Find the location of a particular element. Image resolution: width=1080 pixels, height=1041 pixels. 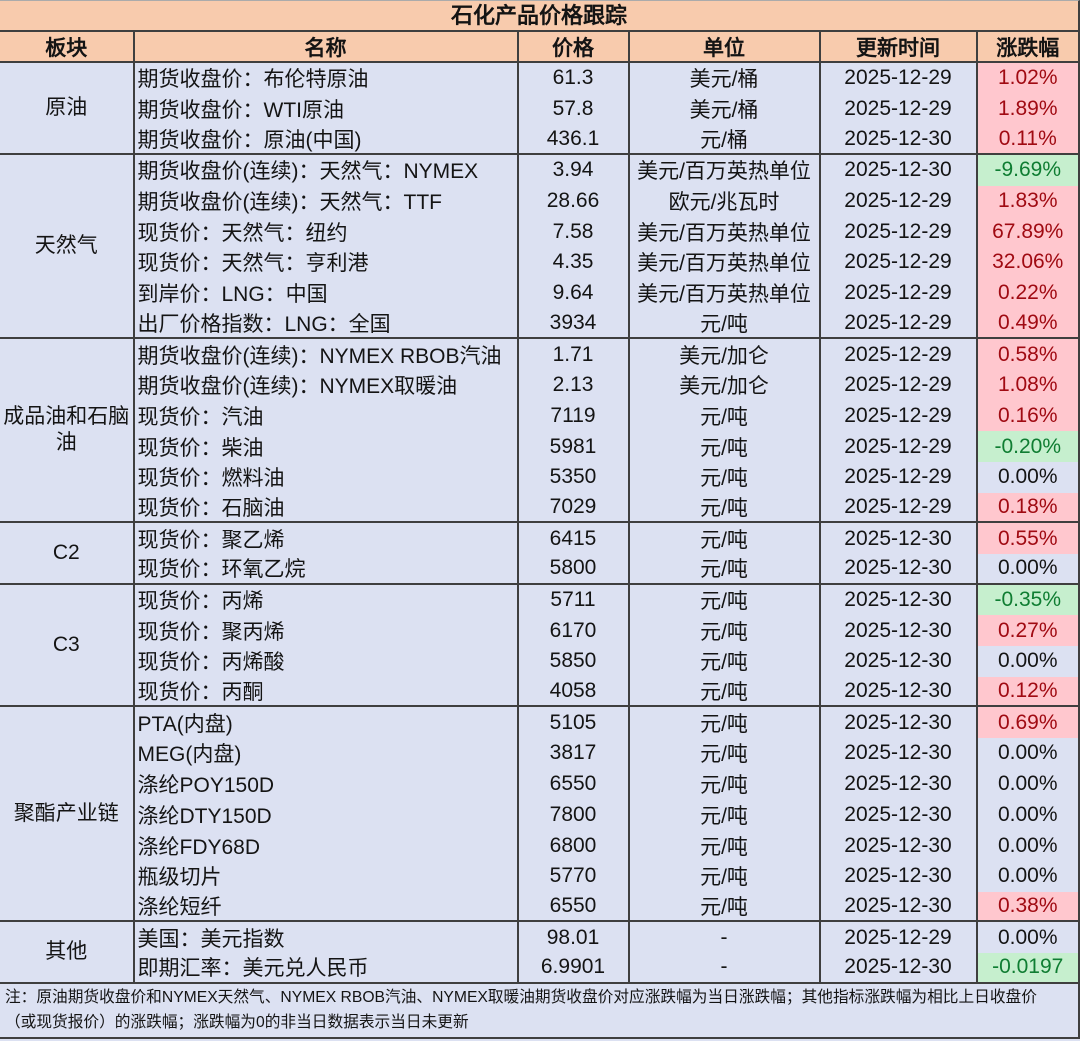

price-value: 436.1 is located at coordinates (574, 140).